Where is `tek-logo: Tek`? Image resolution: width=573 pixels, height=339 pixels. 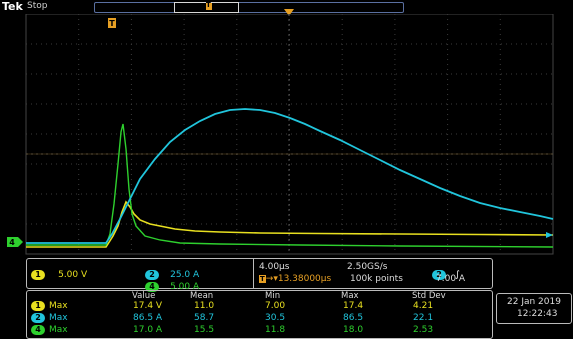 tek-logo: Tek is located at coordinates (12, 6).